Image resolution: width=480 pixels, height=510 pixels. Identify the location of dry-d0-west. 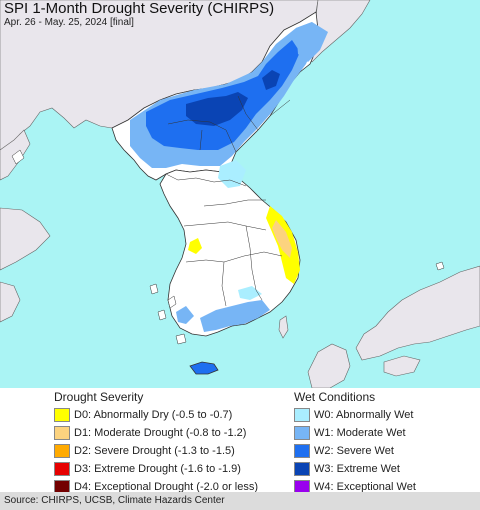
(195, 246).